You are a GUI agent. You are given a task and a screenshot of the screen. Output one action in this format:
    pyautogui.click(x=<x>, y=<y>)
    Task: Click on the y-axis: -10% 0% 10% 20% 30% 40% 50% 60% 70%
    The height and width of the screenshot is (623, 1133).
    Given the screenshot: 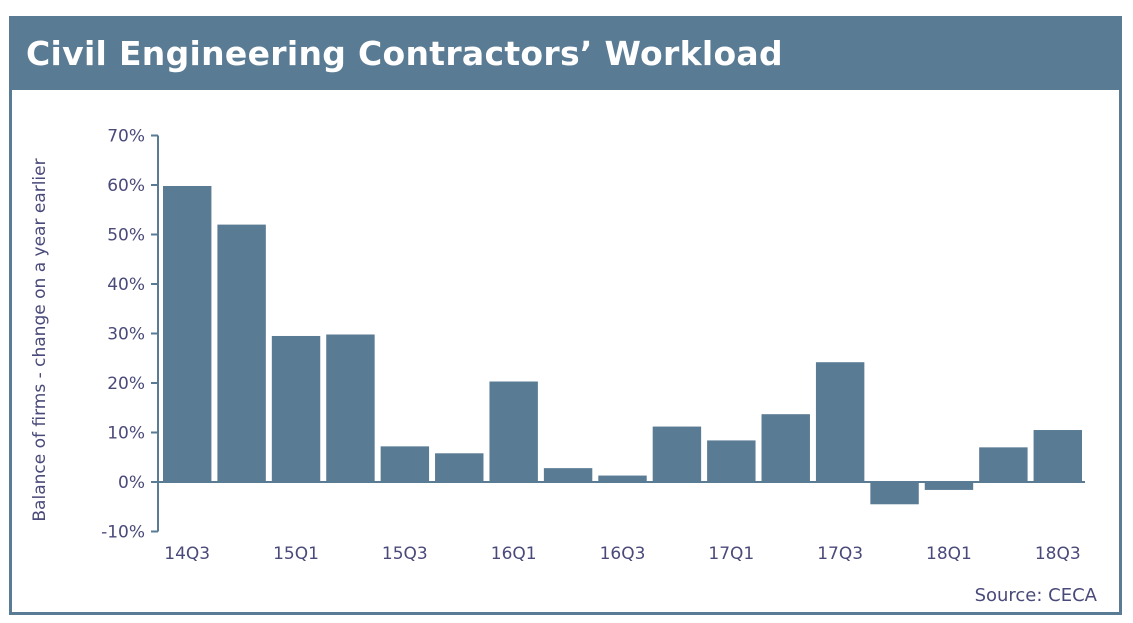 What is the action you would take?
    pyautogui.click(x=130, y=335)
    